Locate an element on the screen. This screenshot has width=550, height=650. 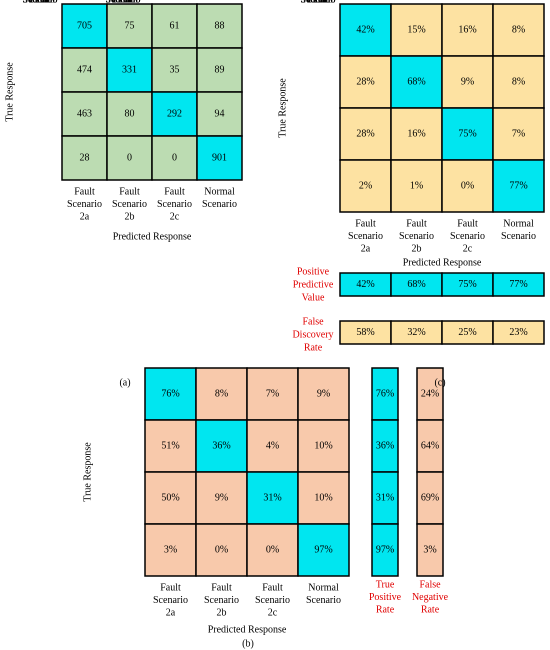
rate-value: 97% is located at coordinates (385, 549).